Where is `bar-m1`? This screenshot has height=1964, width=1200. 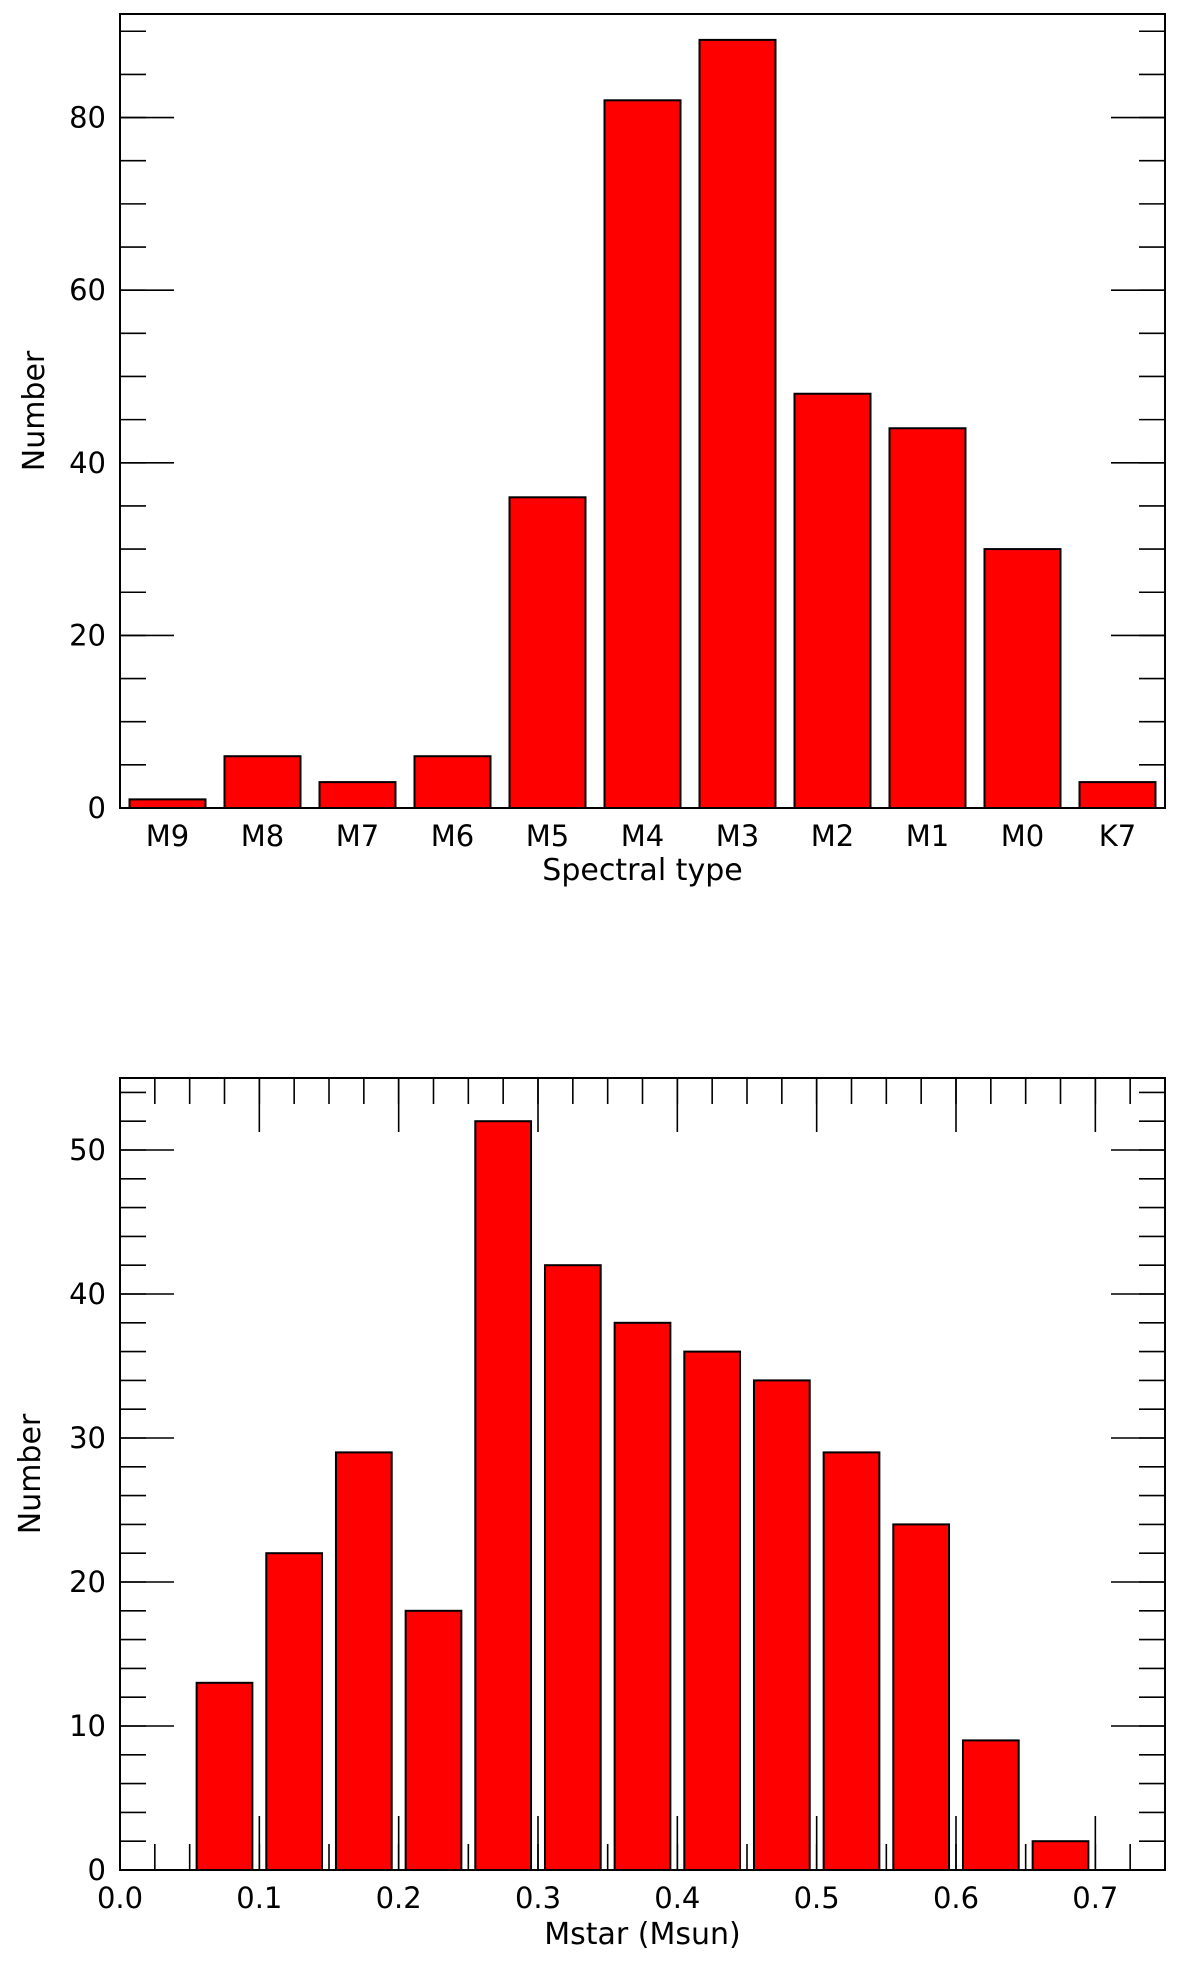 bar-m1 is located at coordinates (927, 618).